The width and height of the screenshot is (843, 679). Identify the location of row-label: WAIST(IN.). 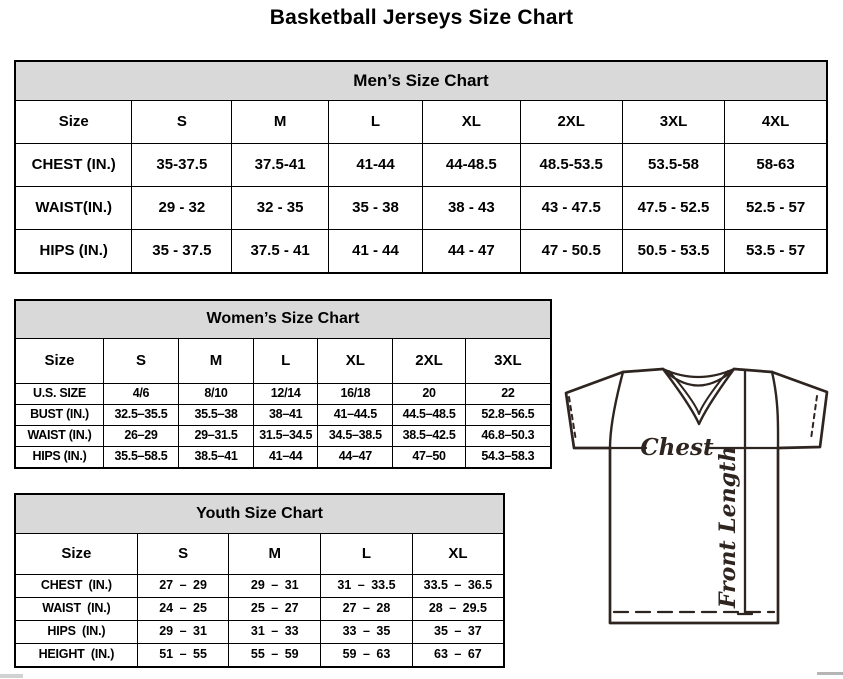
(73, 208).